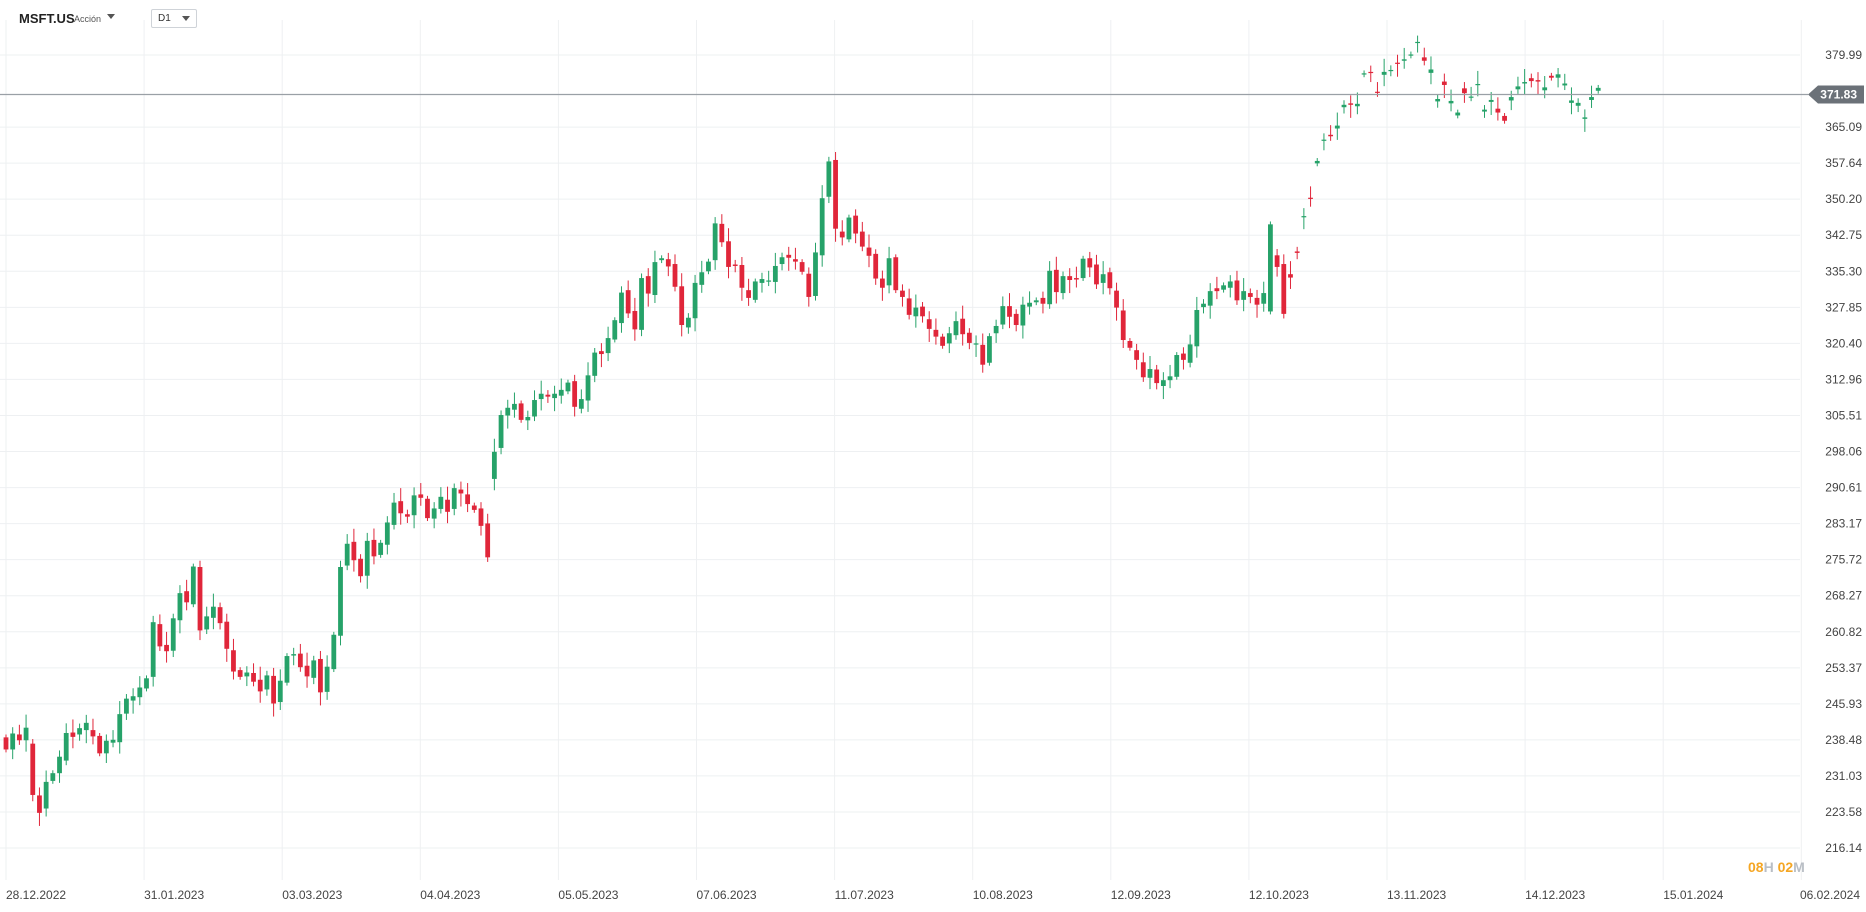 The image size is (1866, 912). I want to click on current-price-label: 371.83, so click(1838, 94).